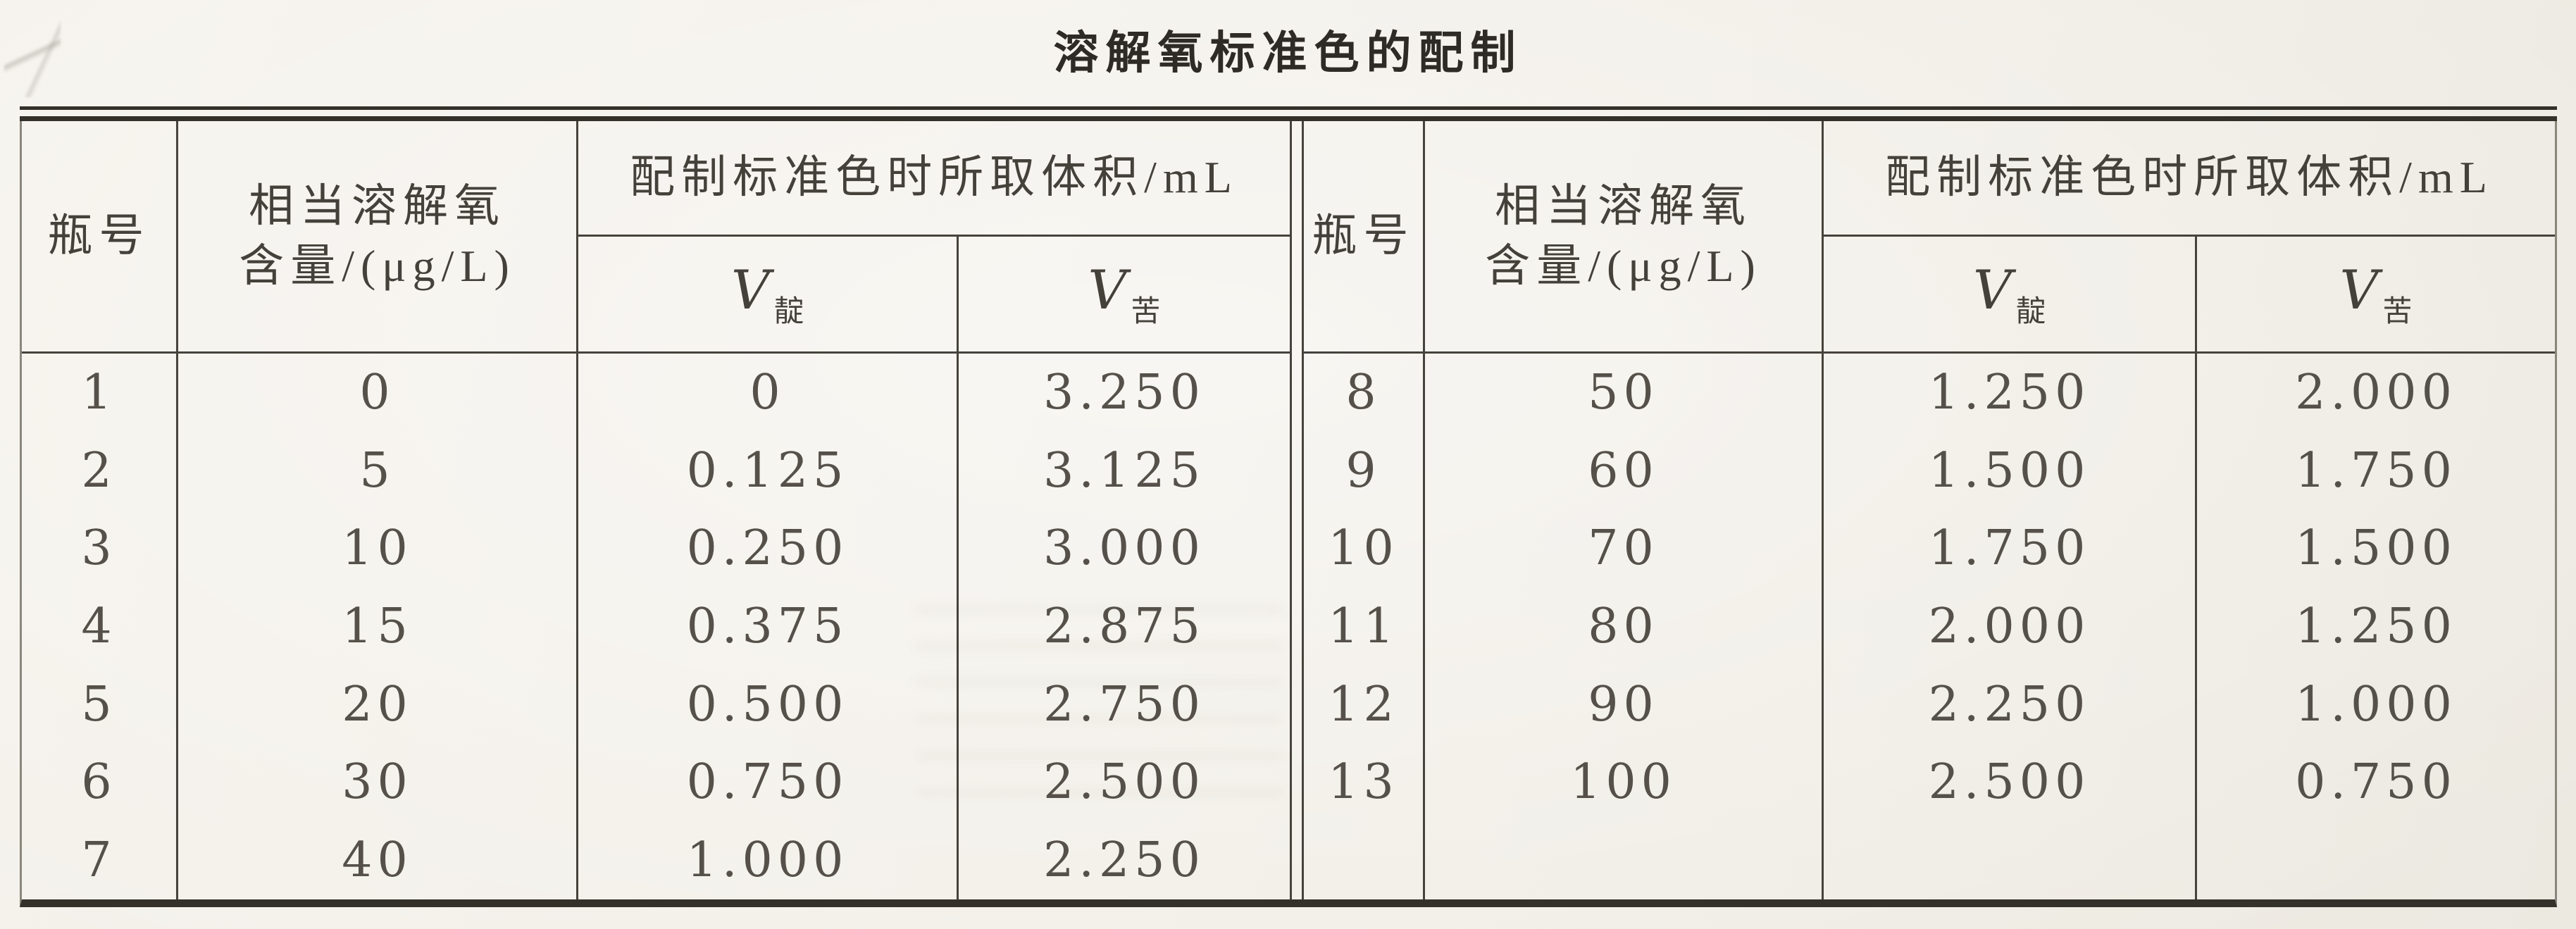 The image size is (2576, 929). What do you see at coordinates (100, 393) in the screenshot?
I see `cell-bottle-no: 1` at bounding box center [100, 393].